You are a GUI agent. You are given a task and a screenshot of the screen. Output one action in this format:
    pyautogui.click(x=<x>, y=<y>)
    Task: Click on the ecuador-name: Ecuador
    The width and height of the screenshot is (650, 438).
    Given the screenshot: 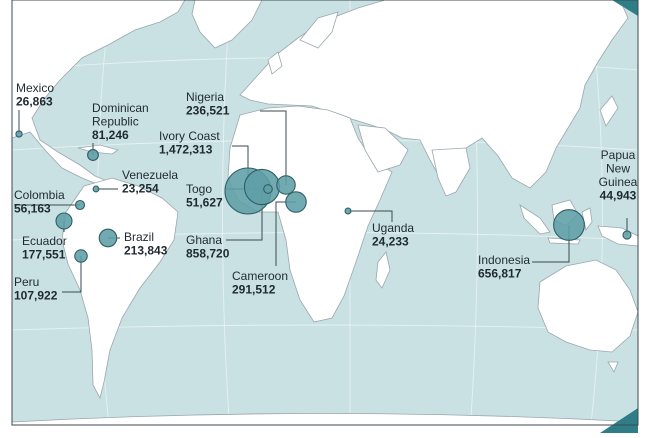 What is the action you would take?
    pyautogui.click(x=44, y=241)
    